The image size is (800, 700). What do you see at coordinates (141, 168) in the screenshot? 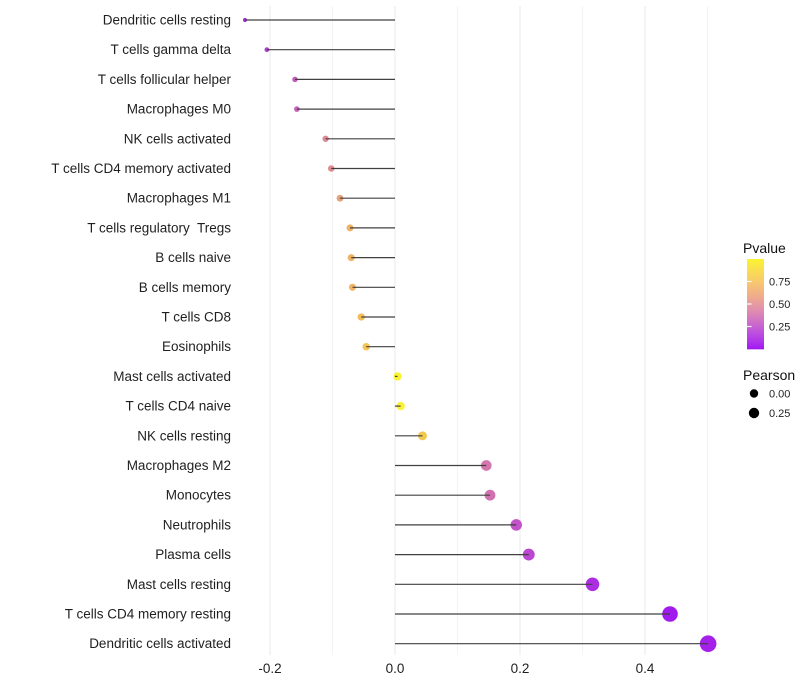
I see `category-label: T cells CD4 memory activated` at bounding box center [141, 168].